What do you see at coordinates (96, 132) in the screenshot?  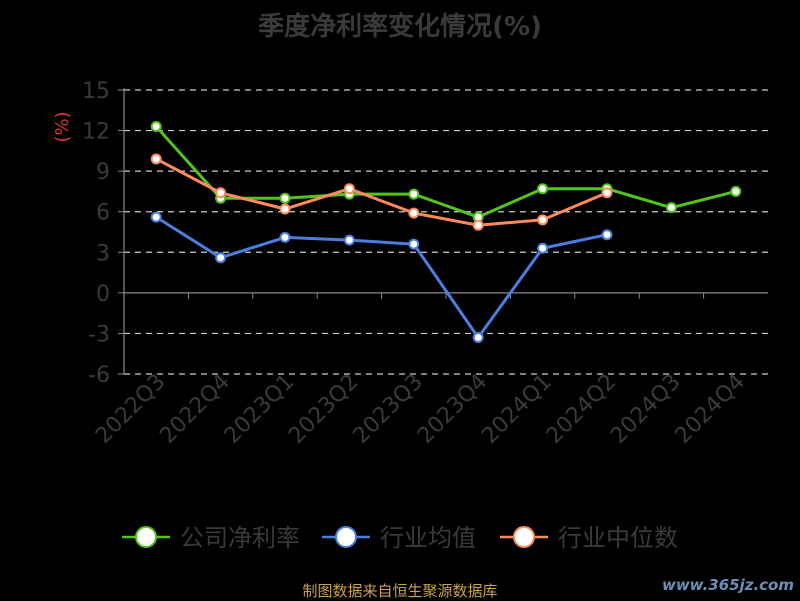 I see `y-tick-label: 12` at bounding box center [96, 132].